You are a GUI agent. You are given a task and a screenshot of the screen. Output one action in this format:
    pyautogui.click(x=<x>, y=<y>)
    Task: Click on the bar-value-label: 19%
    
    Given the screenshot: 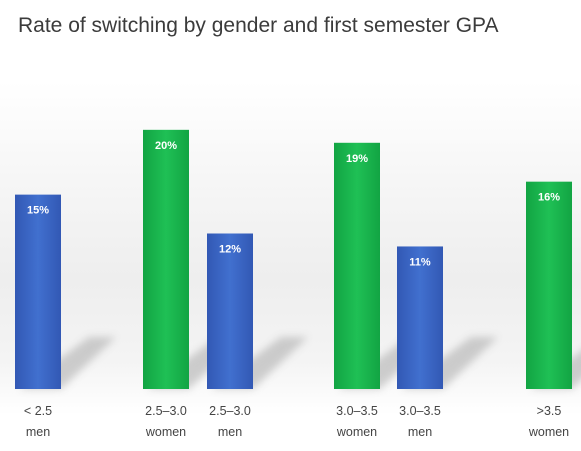 What is the action you would take?
    pyautogui.click(x=357, y=159)
    